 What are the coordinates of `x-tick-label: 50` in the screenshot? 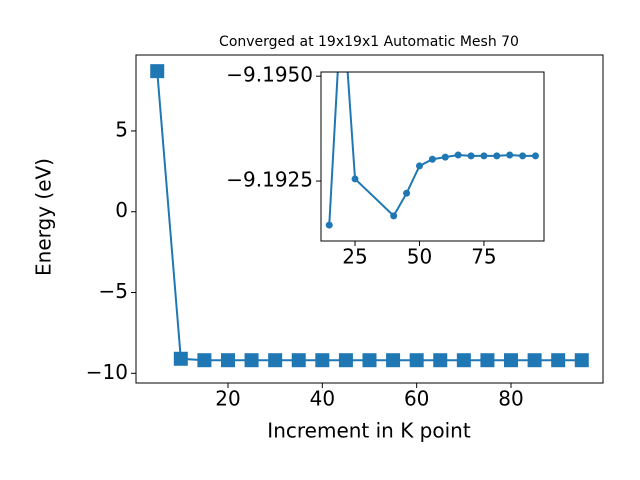 It's located at (419, 257).